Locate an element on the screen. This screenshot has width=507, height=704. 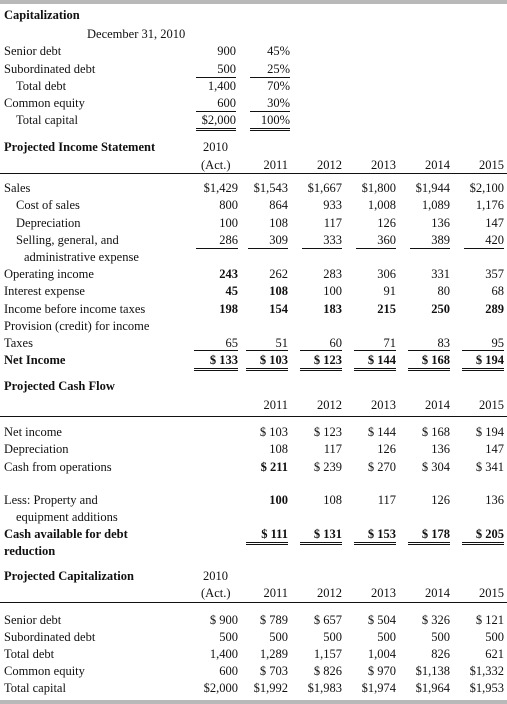
projcap-cell: $1,983 is located at coordinates (324, 688).